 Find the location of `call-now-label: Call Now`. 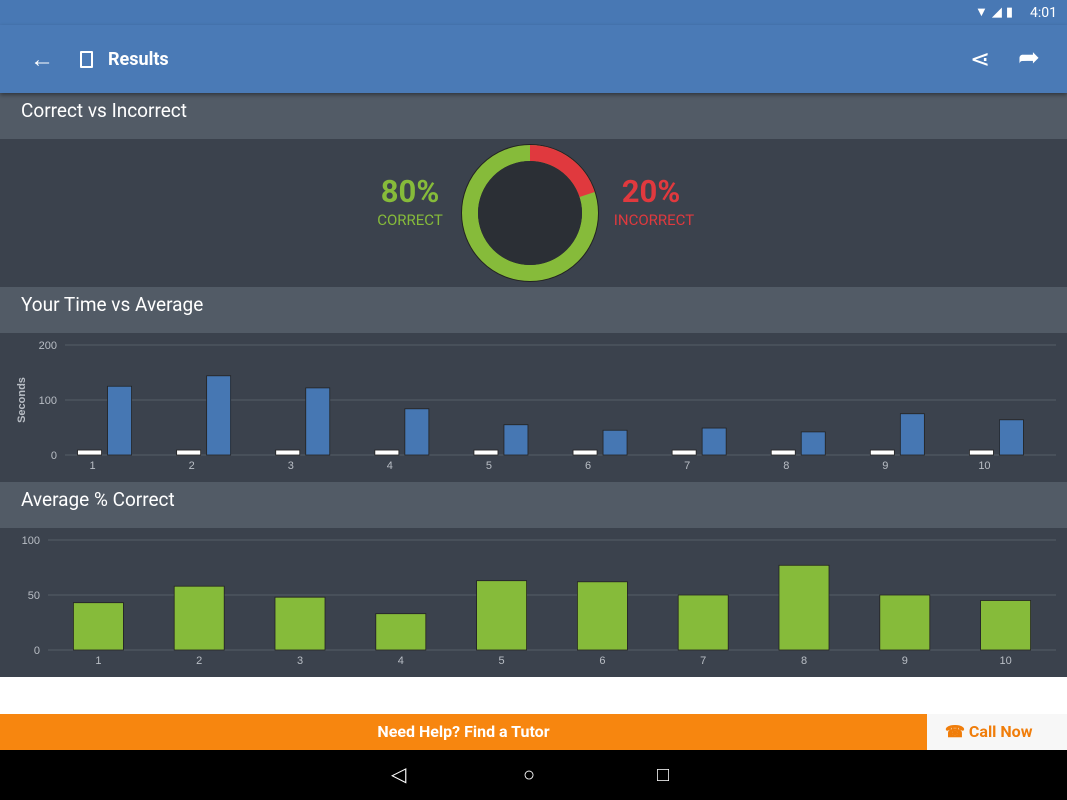

call-now-label: Call Now is located at coordinates (1000, 731).